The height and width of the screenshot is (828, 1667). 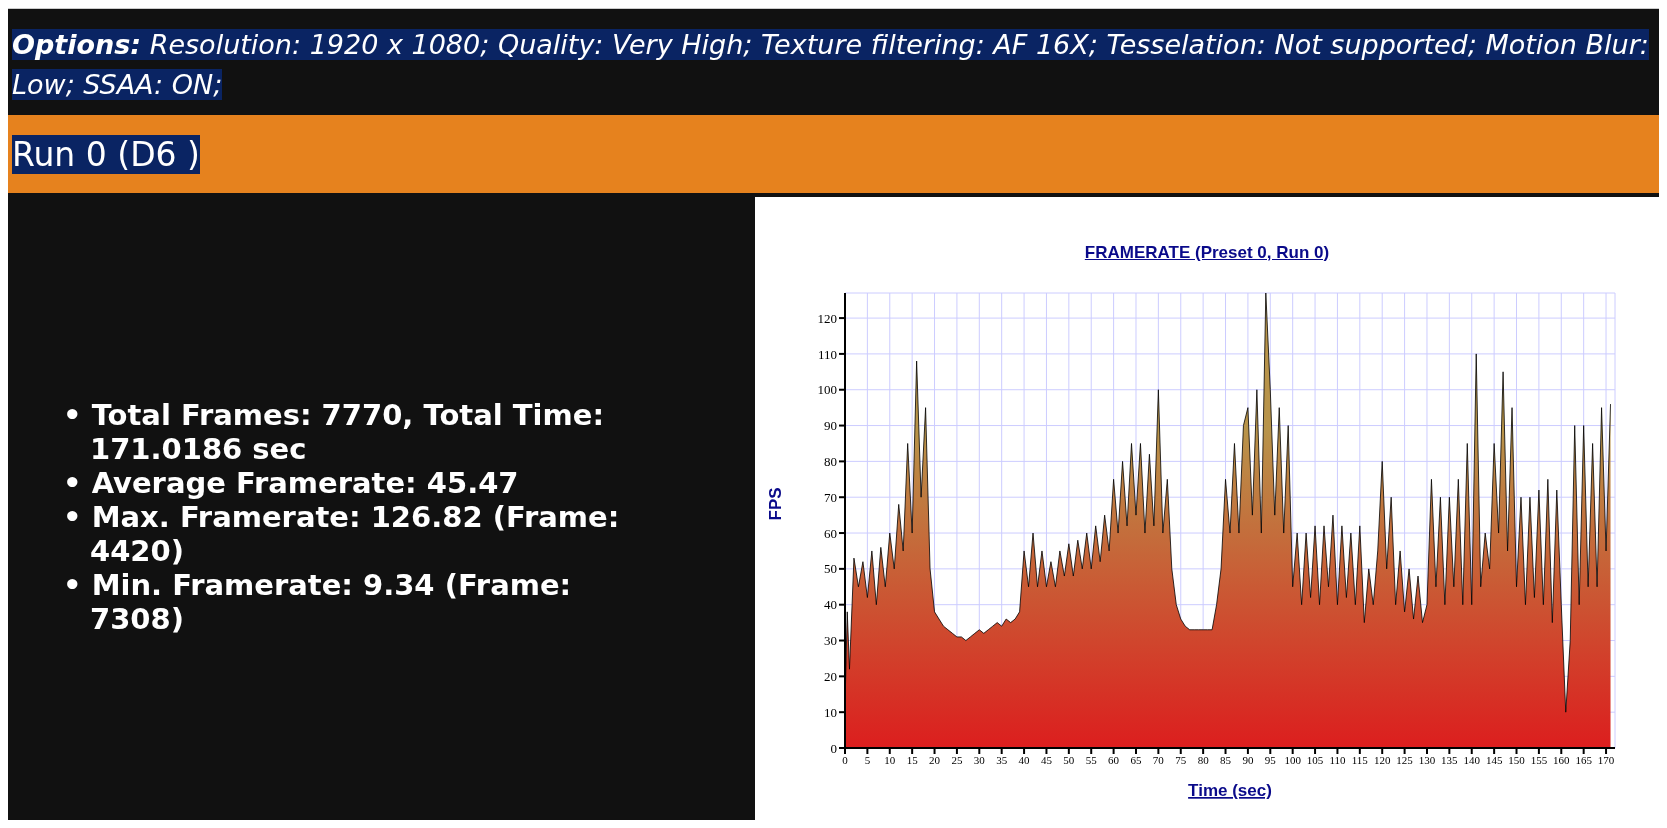 What do you see at coordinates (830, 461) in the screenshot?
I see `y-tick-label: 80` at bounding box center [830, 461].